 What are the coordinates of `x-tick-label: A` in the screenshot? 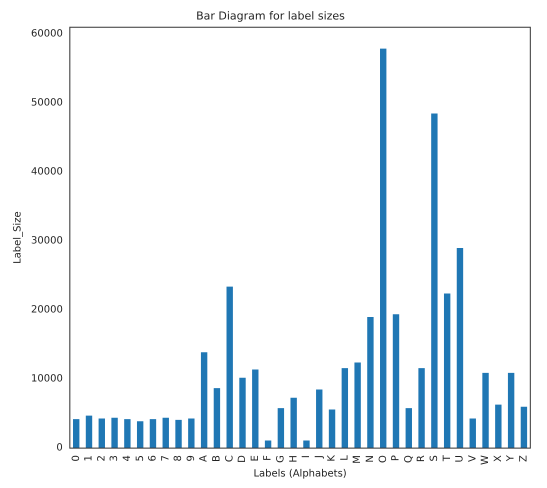 It's located at (204, 458).